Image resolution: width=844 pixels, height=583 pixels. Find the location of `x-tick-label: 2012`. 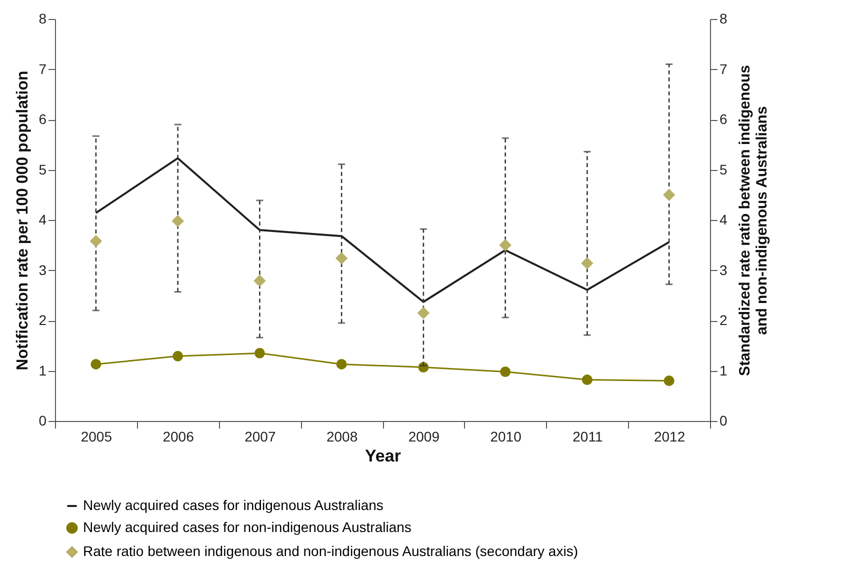

x-tick-label: 2012 is located at coordinates (670, 436).